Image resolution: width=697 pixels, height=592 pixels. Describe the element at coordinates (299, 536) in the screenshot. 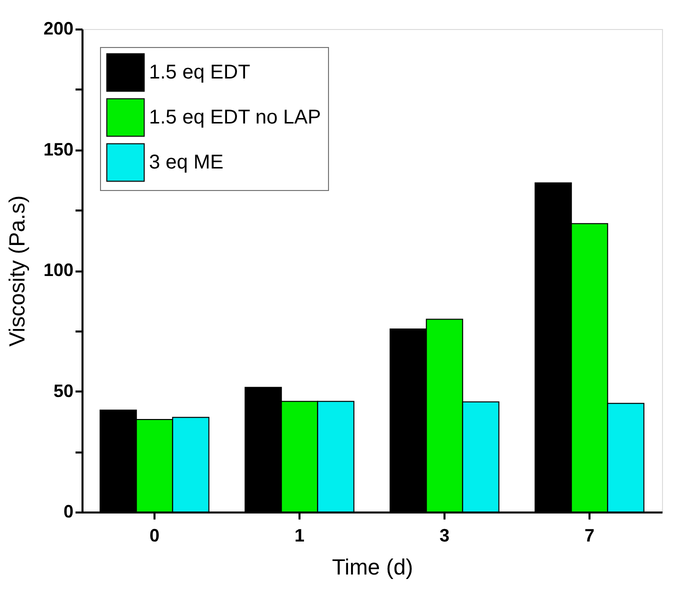

I see `x-tick-label: 1` at that location.